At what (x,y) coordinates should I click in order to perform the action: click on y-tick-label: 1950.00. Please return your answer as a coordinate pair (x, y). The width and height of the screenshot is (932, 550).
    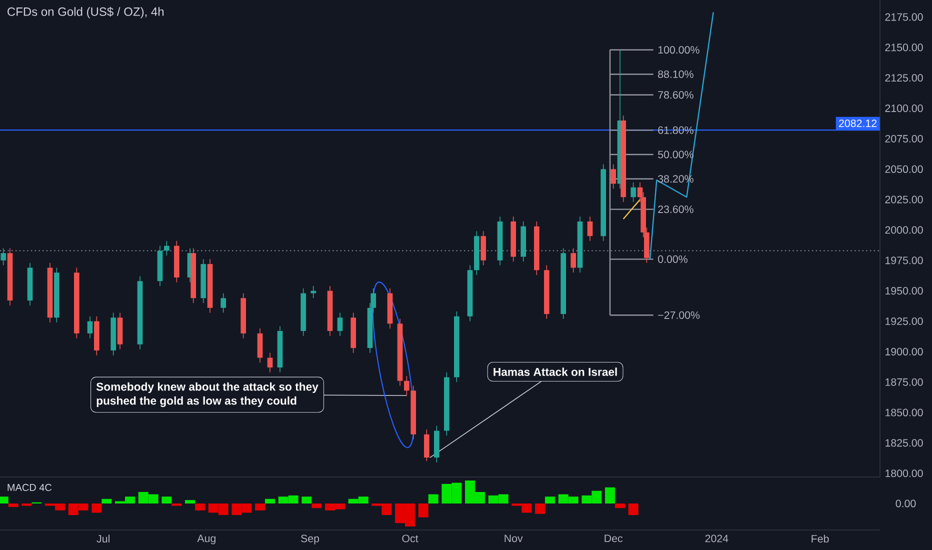
    Looking at the image, I should click on (904, 291).